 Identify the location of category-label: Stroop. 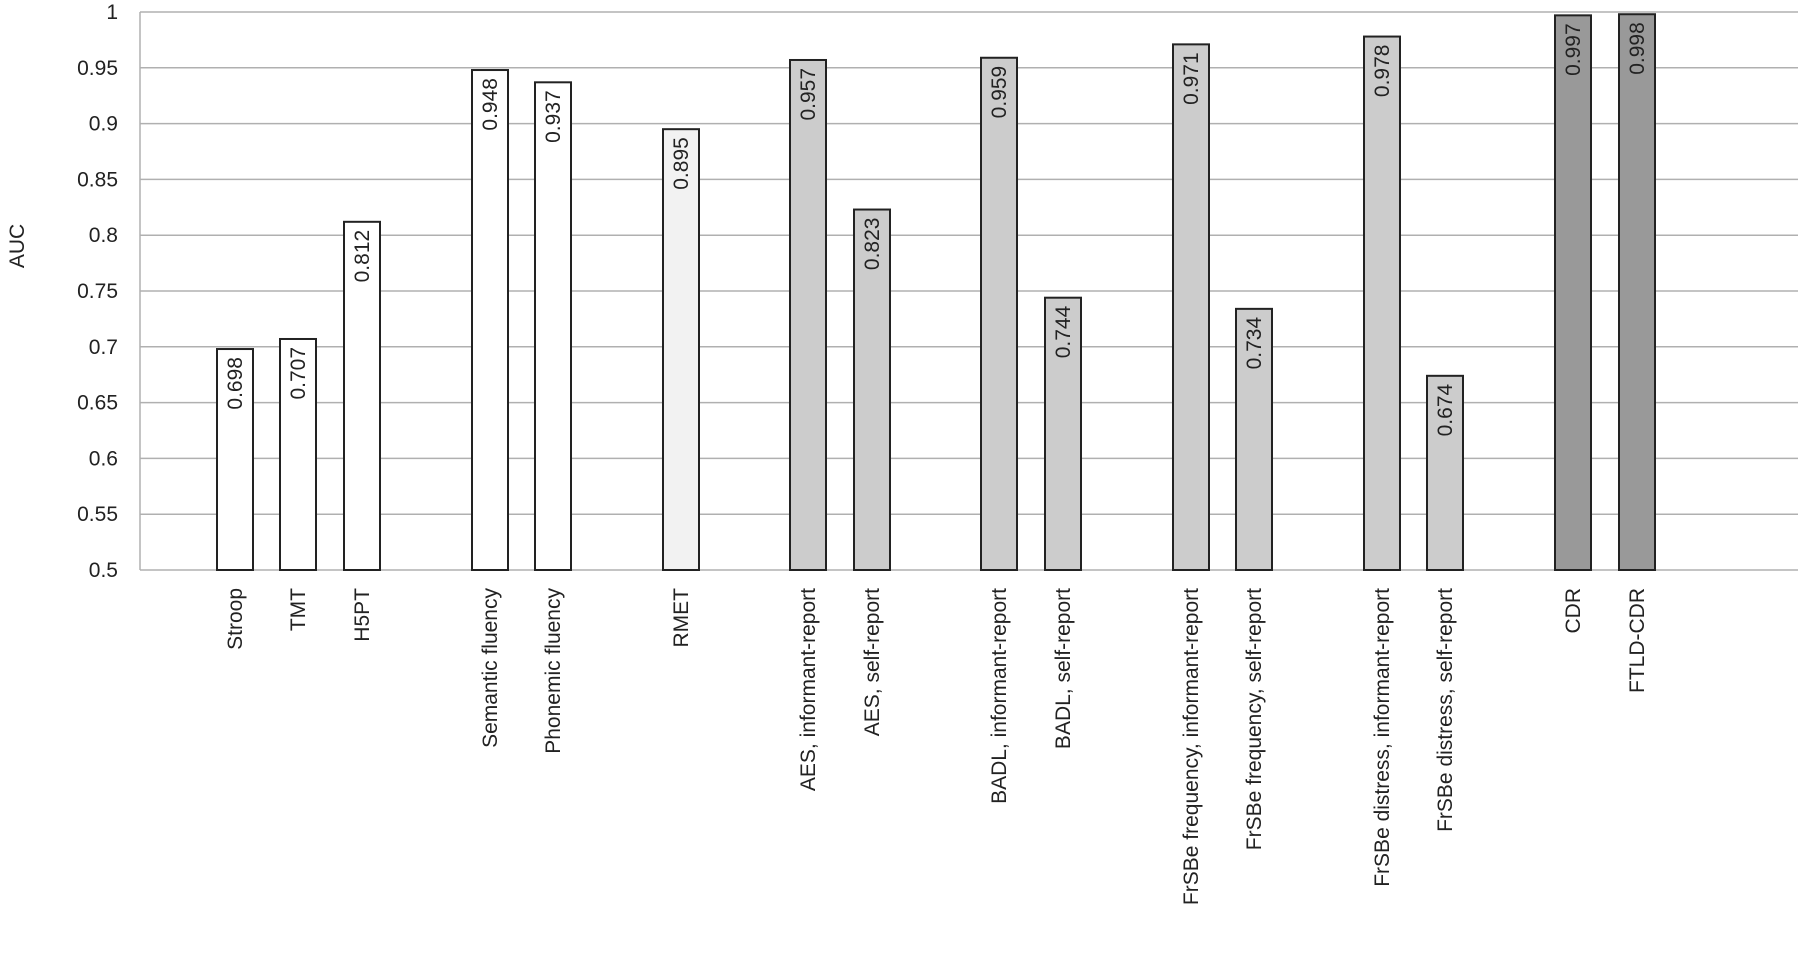
(235, 619).